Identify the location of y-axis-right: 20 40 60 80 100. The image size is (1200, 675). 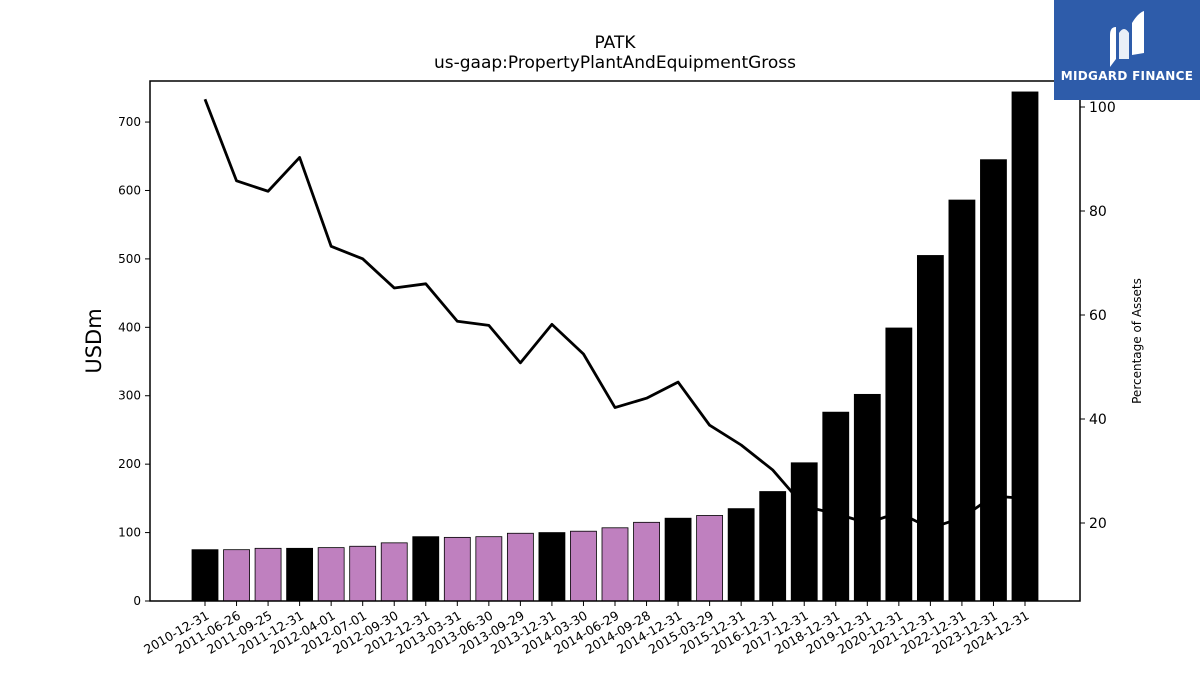
(1098, 316).